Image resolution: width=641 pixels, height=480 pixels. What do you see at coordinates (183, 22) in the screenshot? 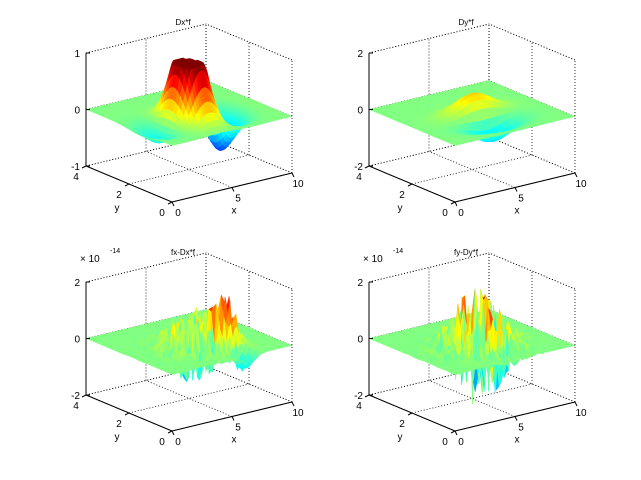
I see `subplot-title: Dx*f` at bounding box center [183, 22].